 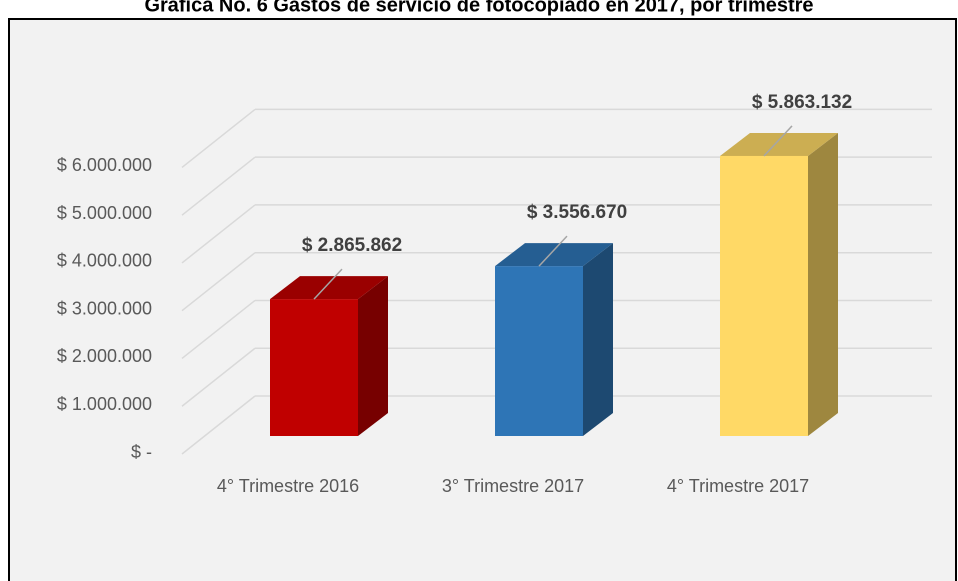 I want to click on y-tick-label: $ 1.000.000, so click(x=104, y=404).